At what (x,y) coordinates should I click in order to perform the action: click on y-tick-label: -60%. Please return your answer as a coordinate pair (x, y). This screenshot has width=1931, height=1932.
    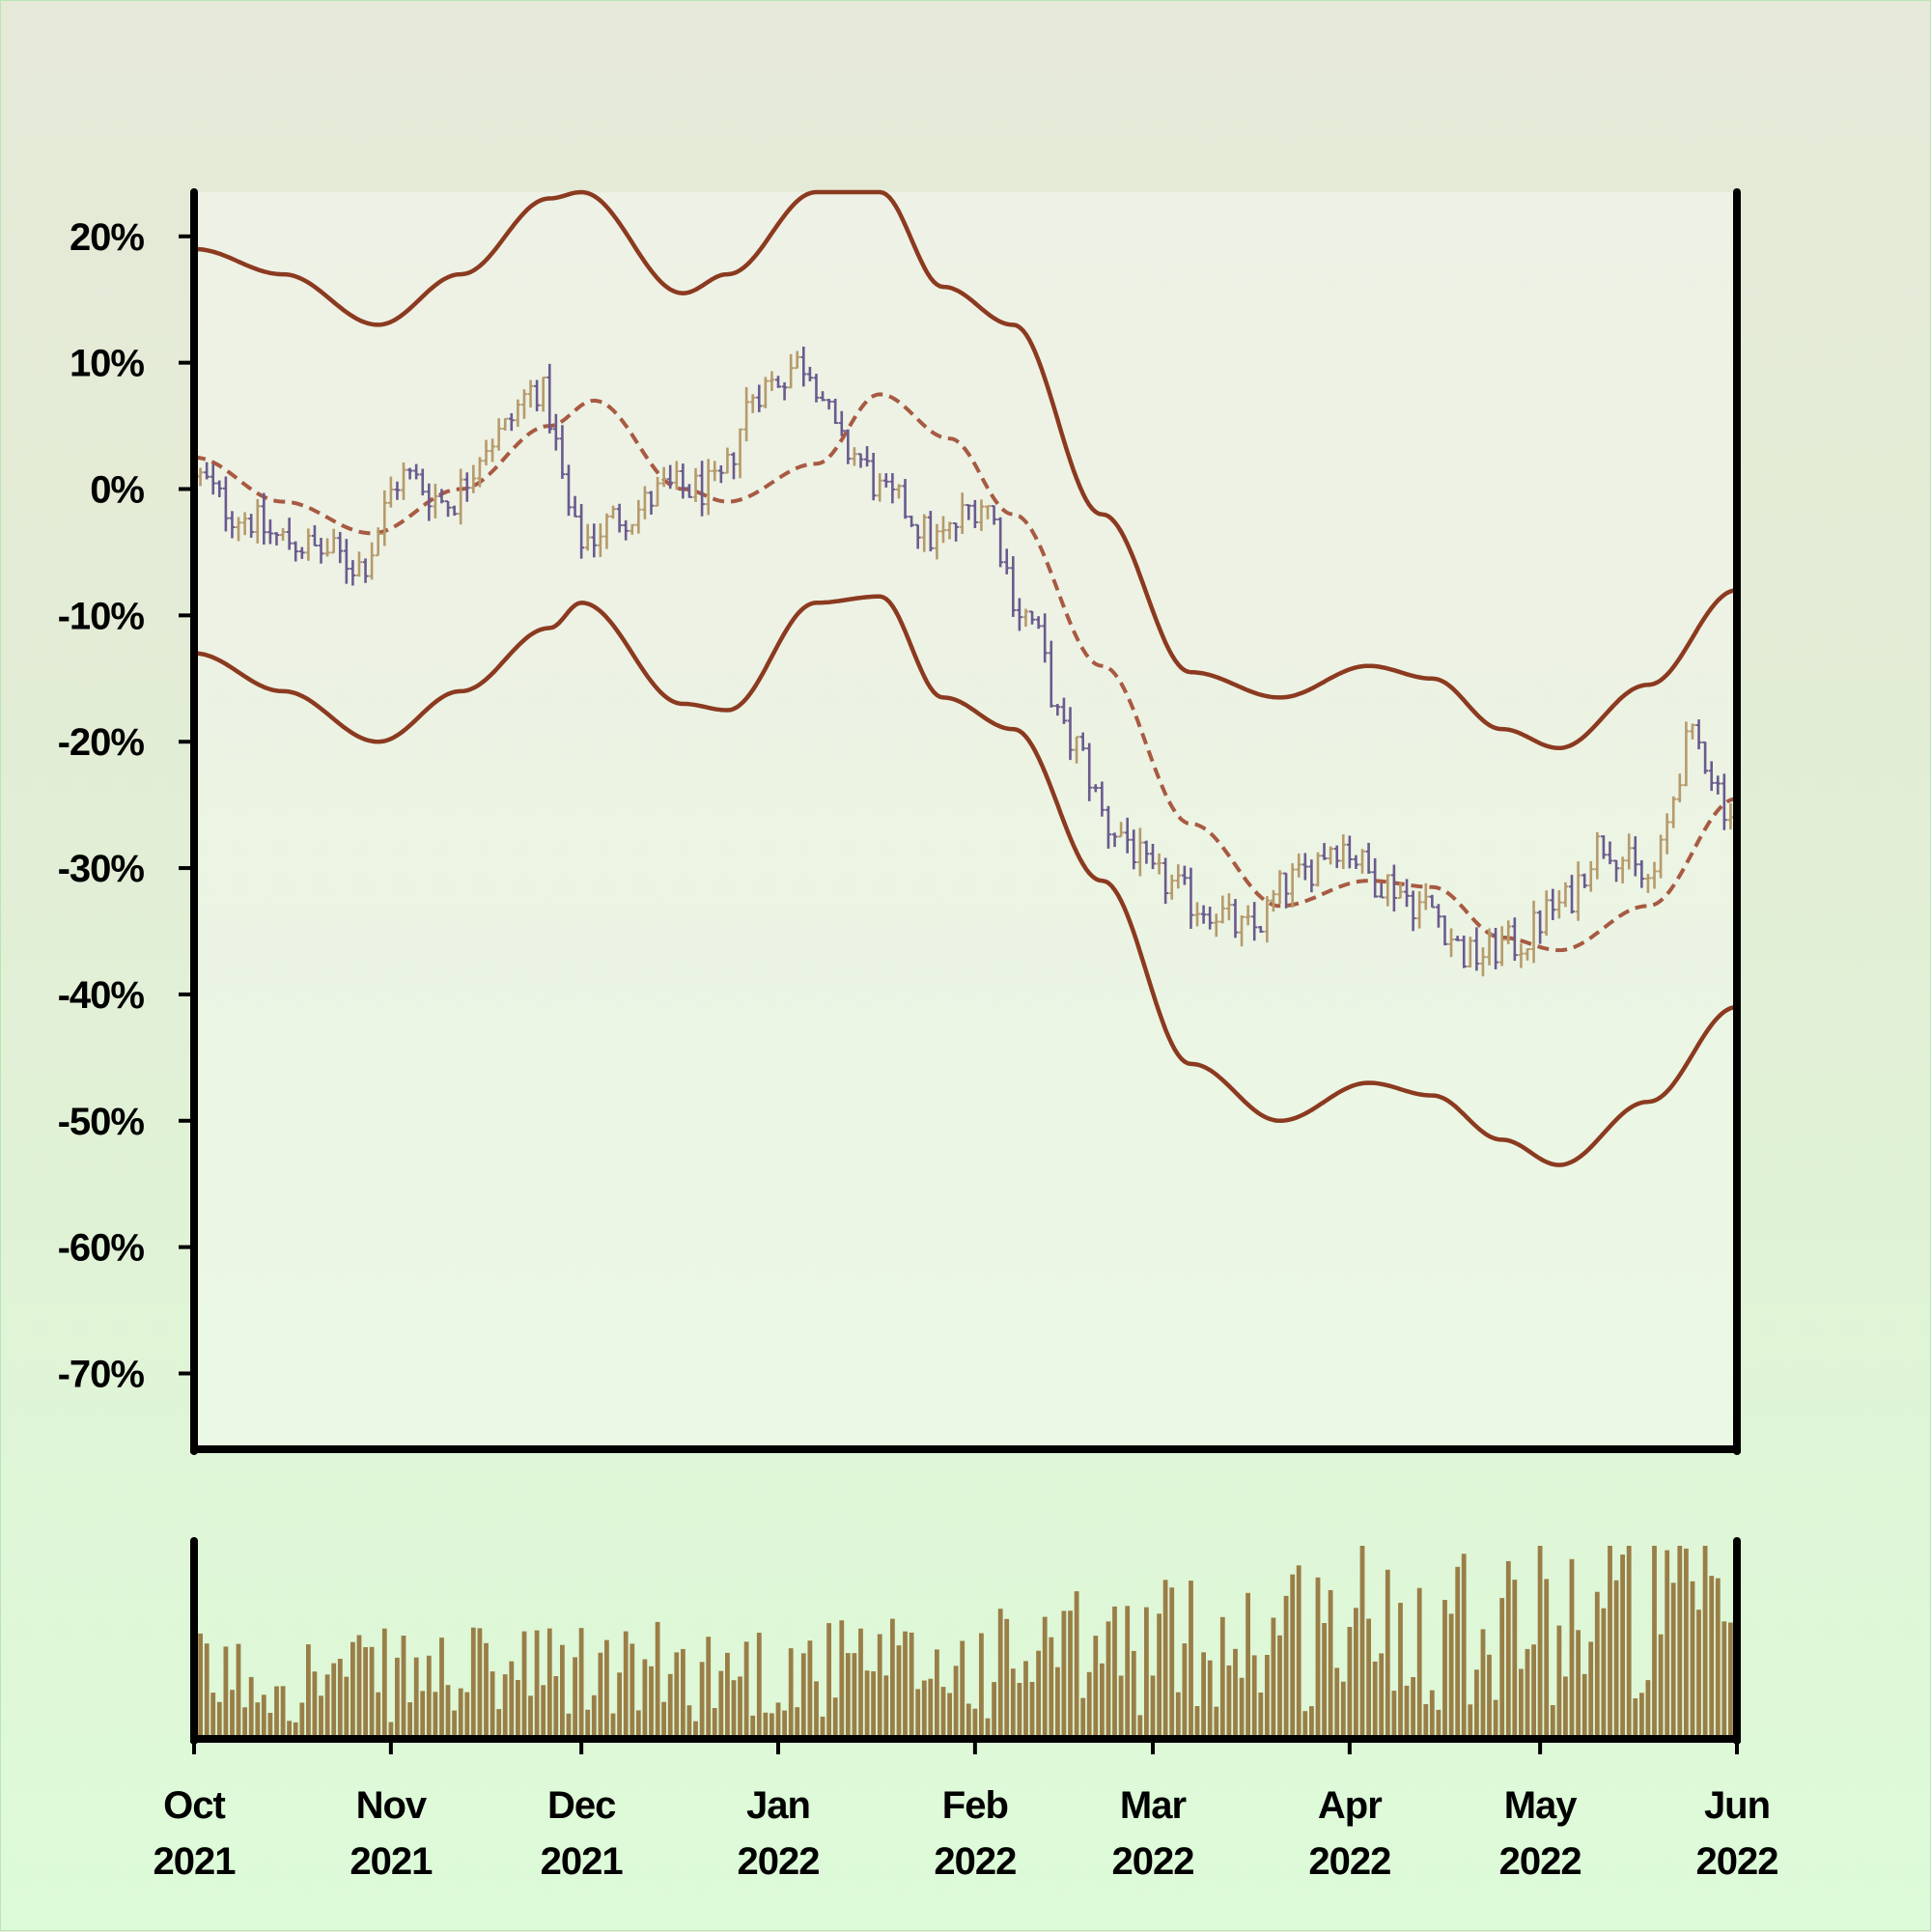
    Looking at the image, I should click on (101, 1249).